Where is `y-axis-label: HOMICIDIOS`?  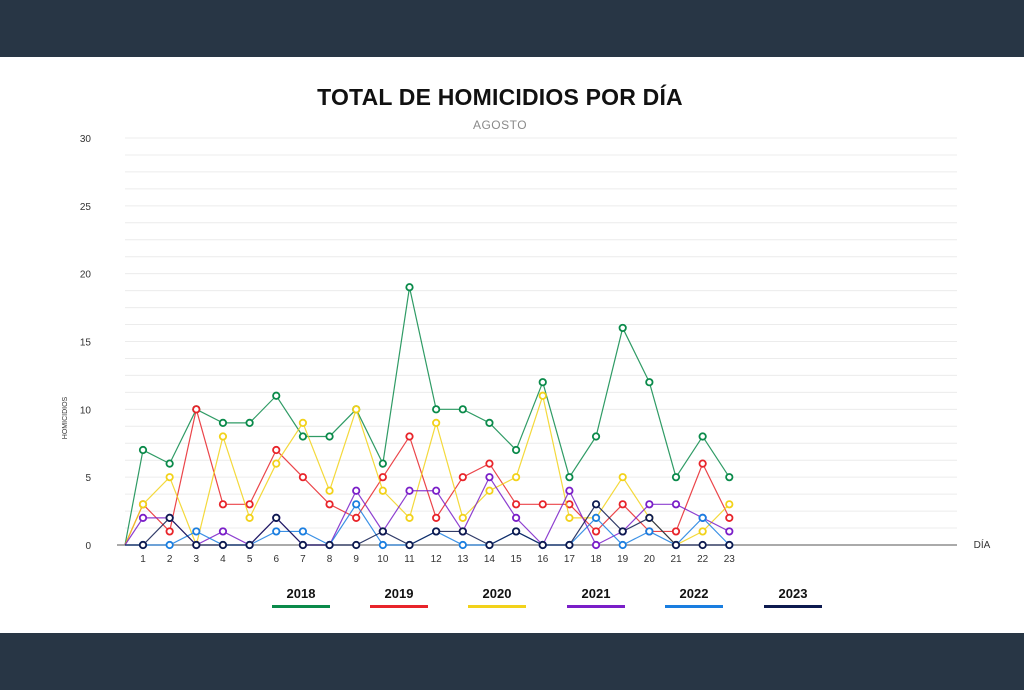
y-axis-label: HOMICIDIOS is located at coordinates (65, 417).